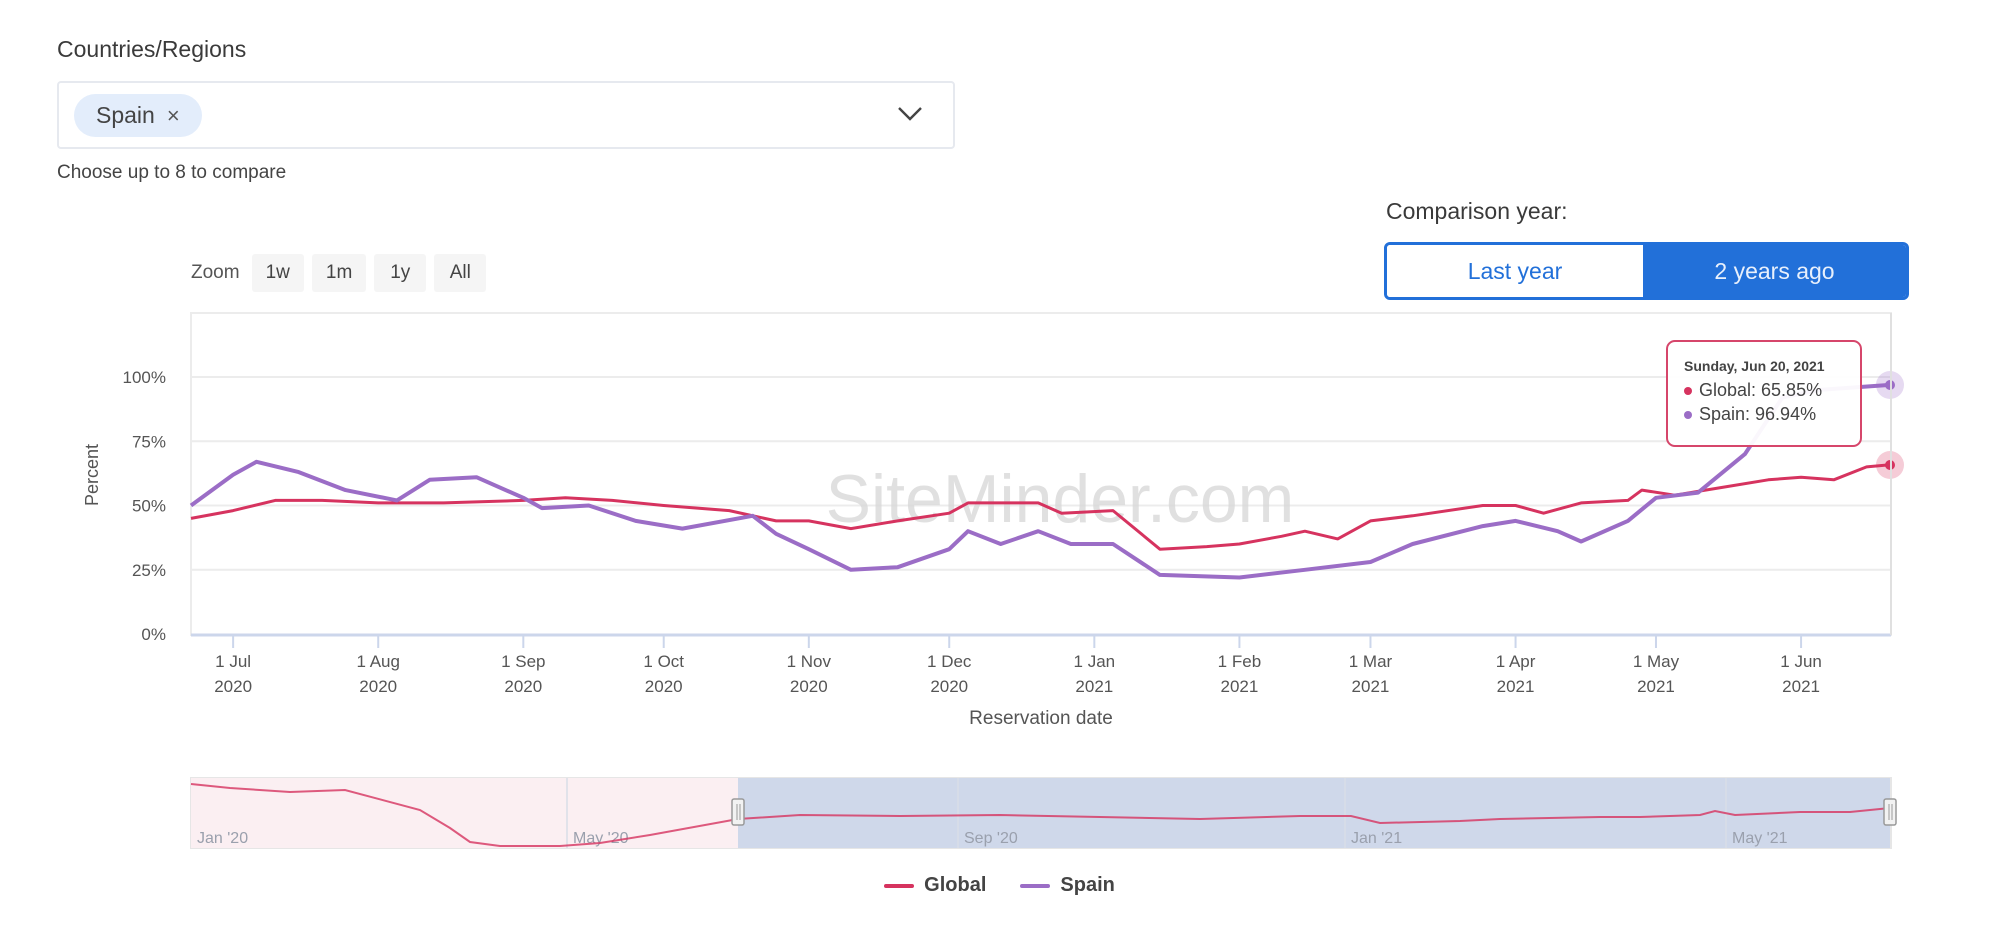 The height and width of the screenshot is (946, 2000). What do you see at coordinates (1656, 661) in the screenshot?
I see `x-tick-month: 1 May` at bounding box center [1656, 661].